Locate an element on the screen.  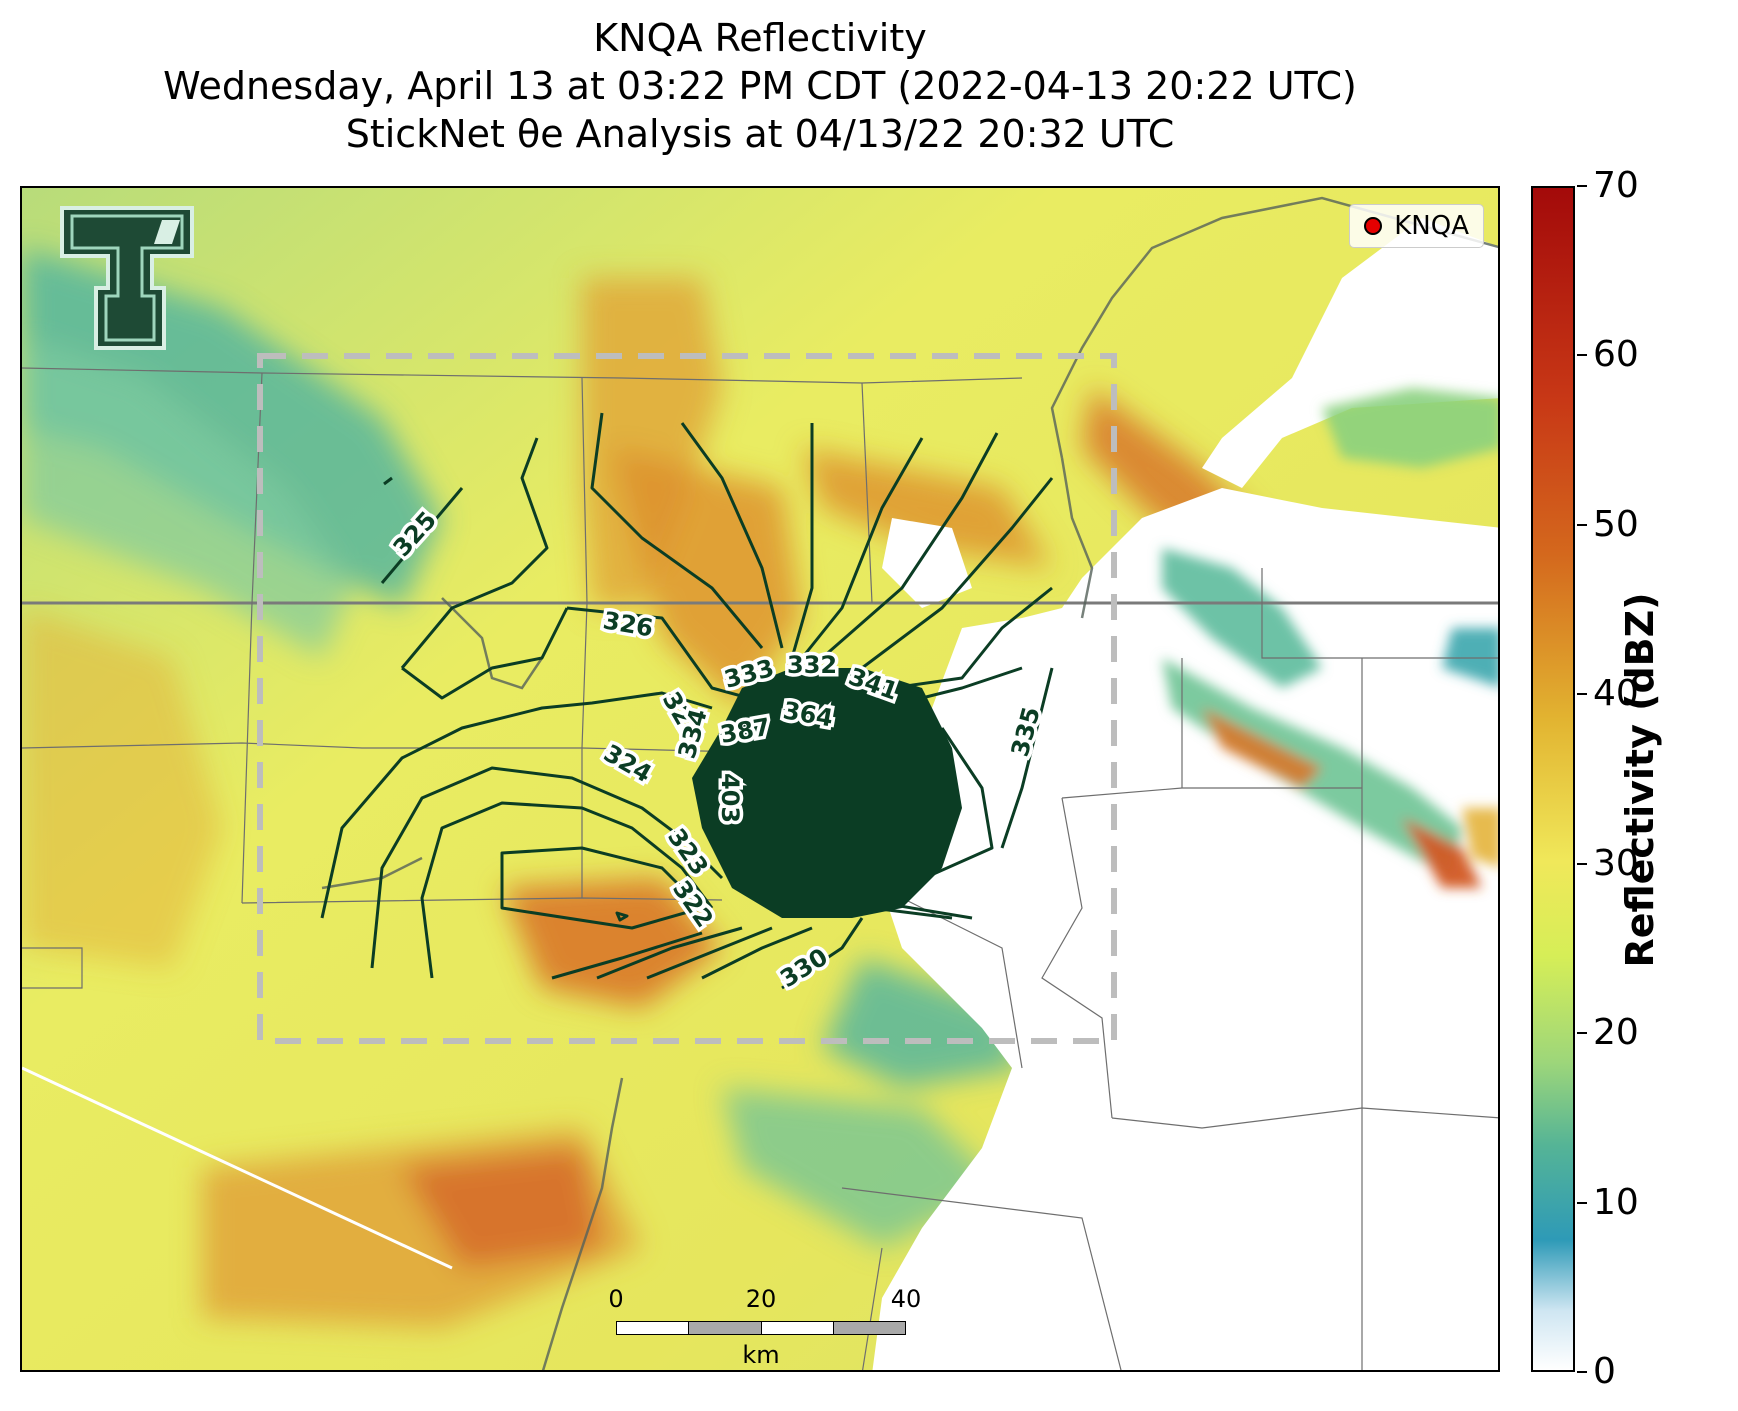
scale-bar is located at coordinates (706, 220).